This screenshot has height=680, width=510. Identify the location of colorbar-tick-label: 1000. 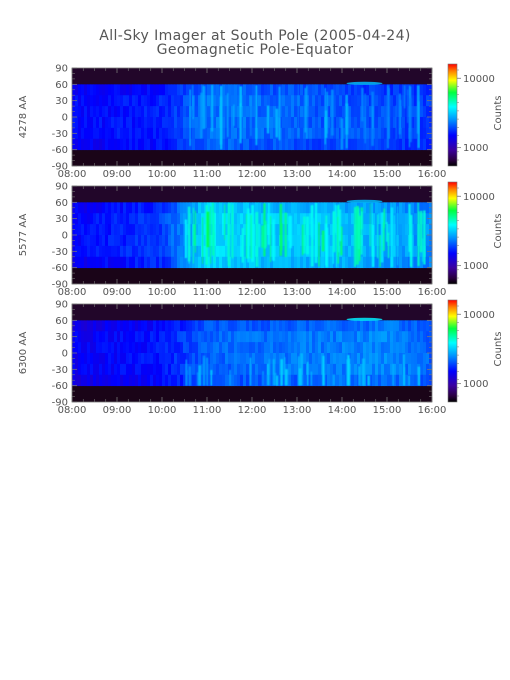
(475, 266).